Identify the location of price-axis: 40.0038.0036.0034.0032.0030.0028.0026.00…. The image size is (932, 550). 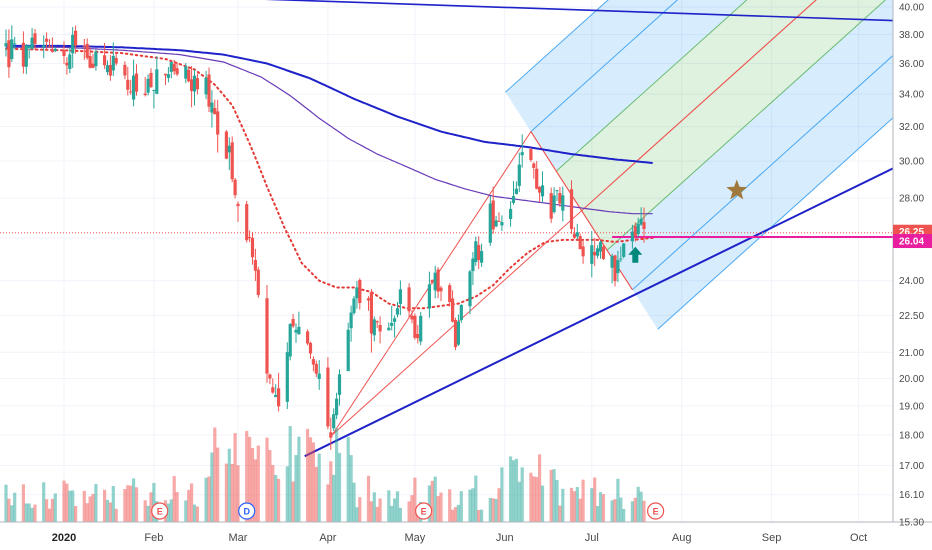
(911, 266).